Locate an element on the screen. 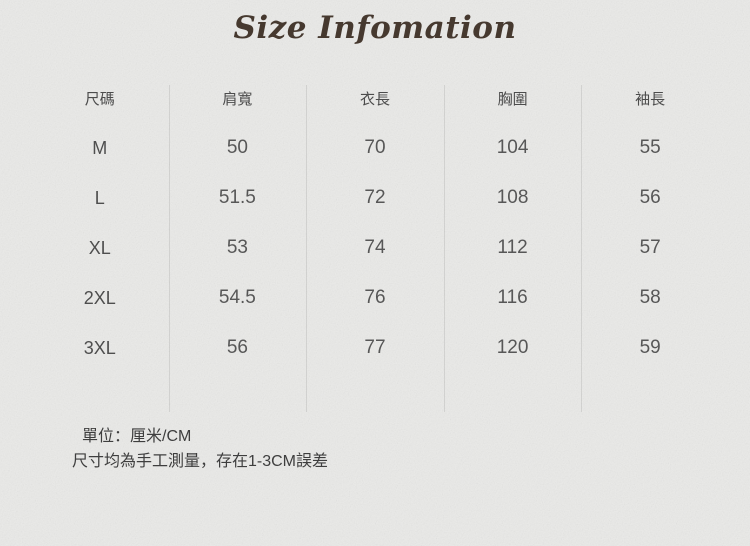 The height and width of the screenshot is (546, 750). size-value: 54.5 is located at coordinates (237, 297).